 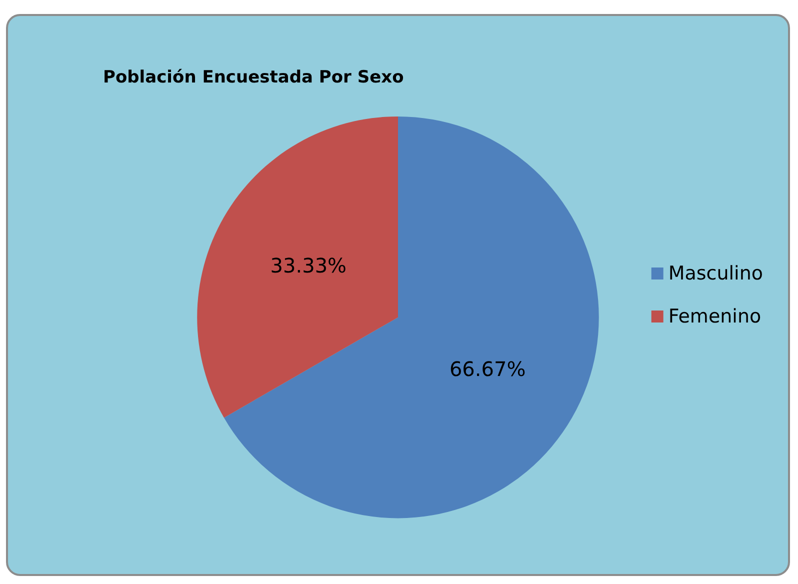 I want to click on legend-label: Masculino, so click(x=716, y=273).